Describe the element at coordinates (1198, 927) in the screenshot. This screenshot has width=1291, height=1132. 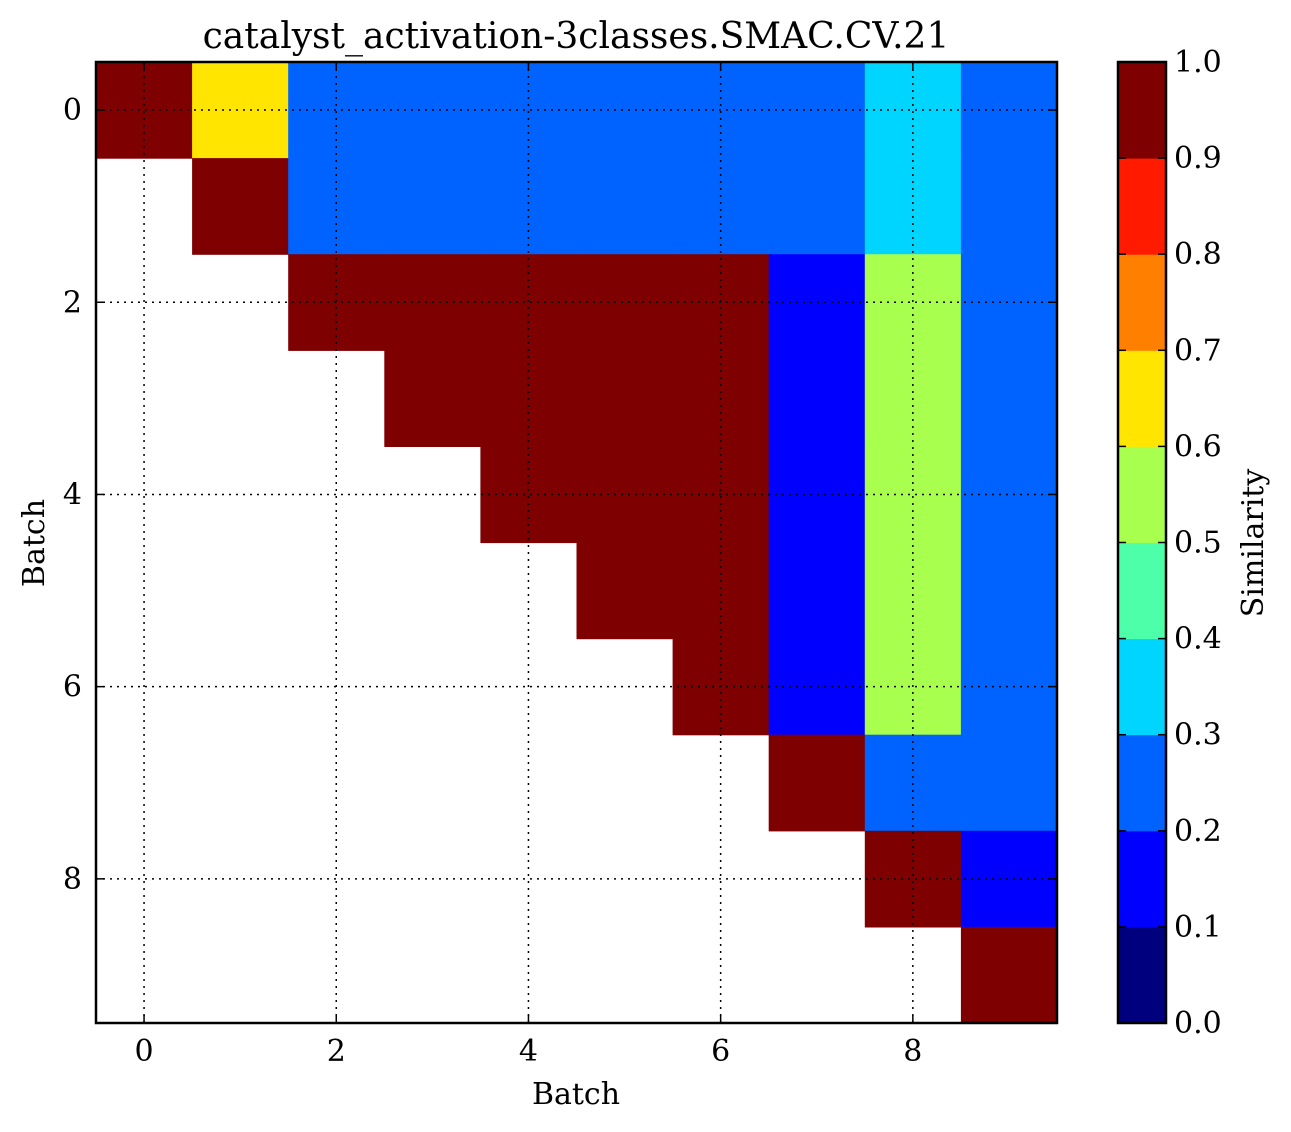
I see `colorbar-tick-label-0.1: 0.1` at that location.